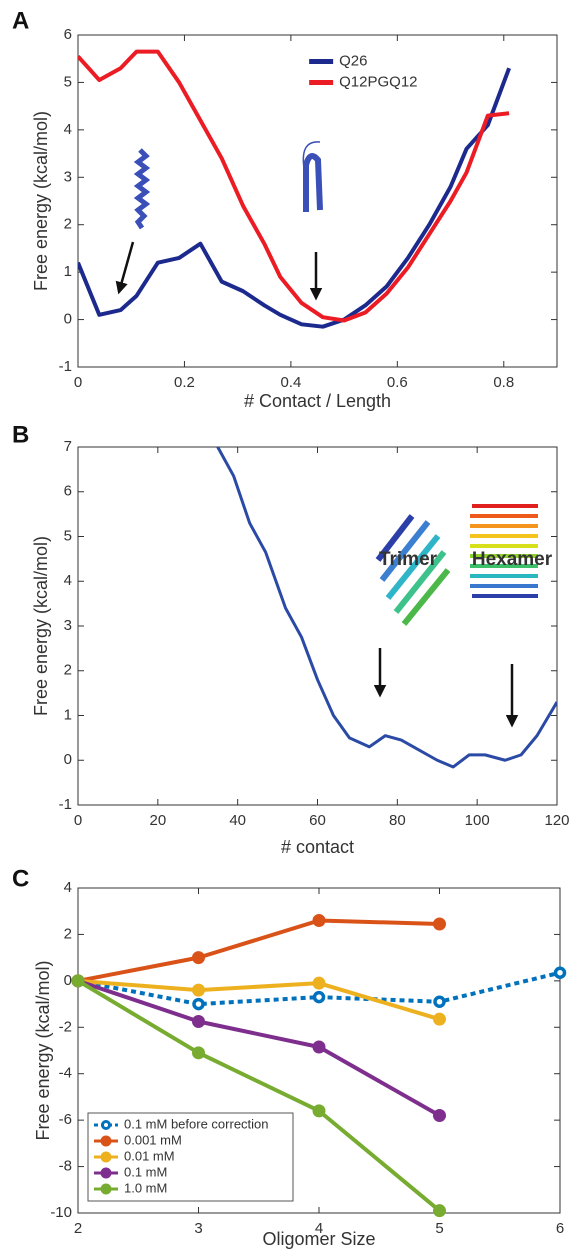 The width and height of the screenshot is (577, 1252). What do you see at coordinates (397, 820) in the screenshot?
I see `x-tick-label: 80` at bounding box center [397, 820].